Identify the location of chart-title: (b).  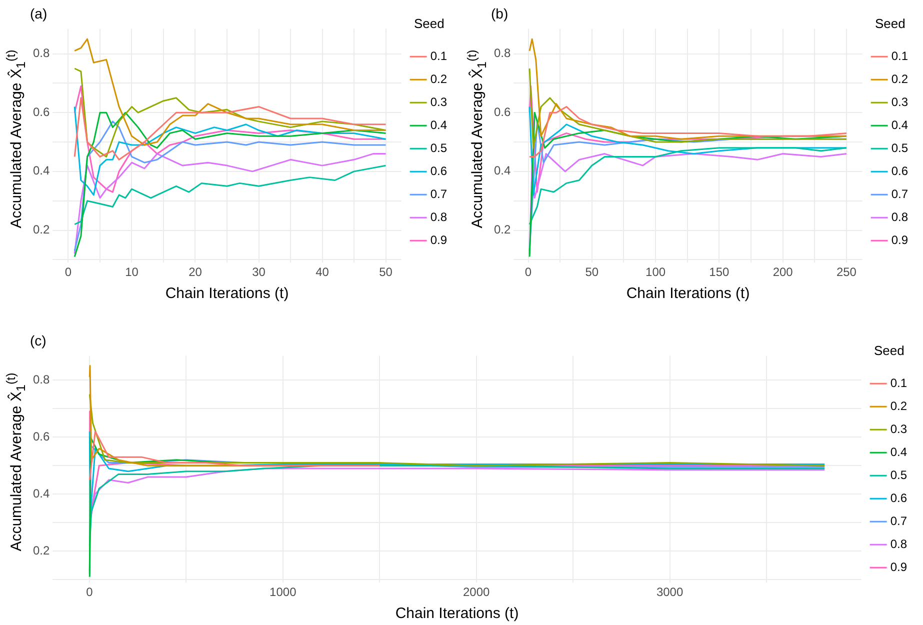
(499, 13).